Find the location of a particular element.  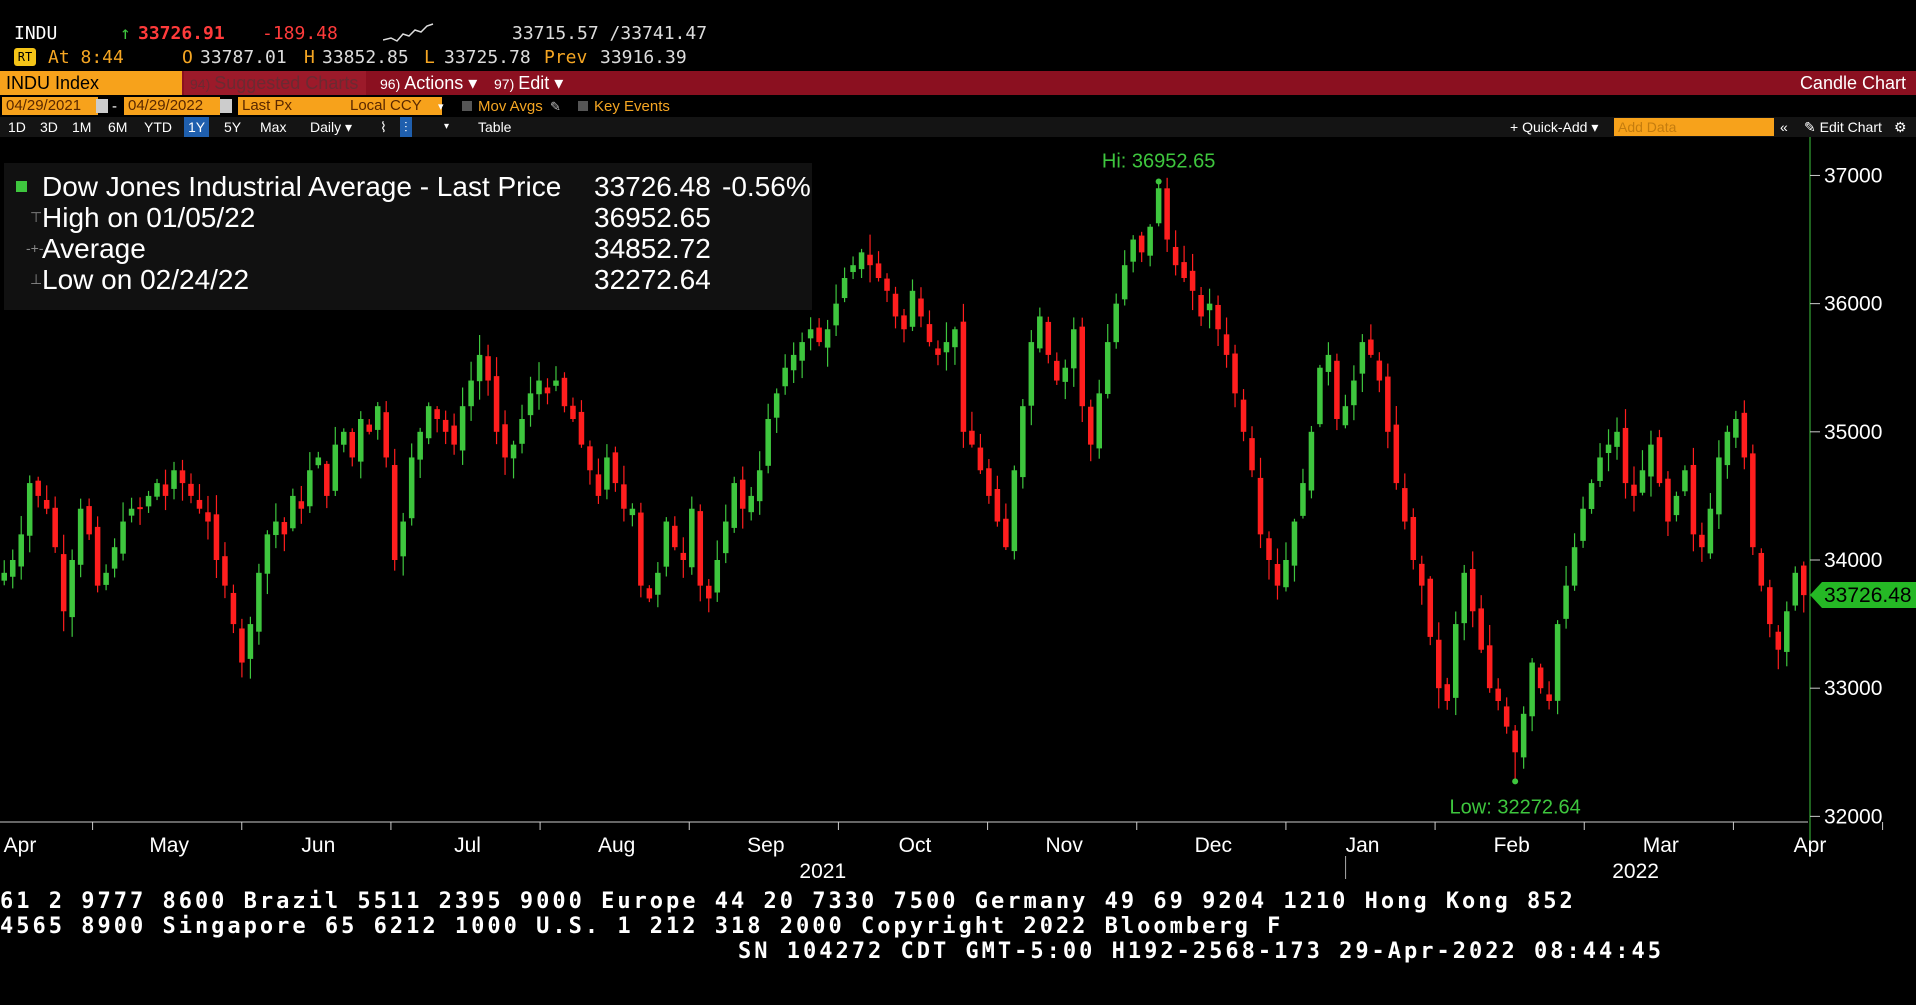

y-tick-label: 37000 is located at coordinates (1853, 175).